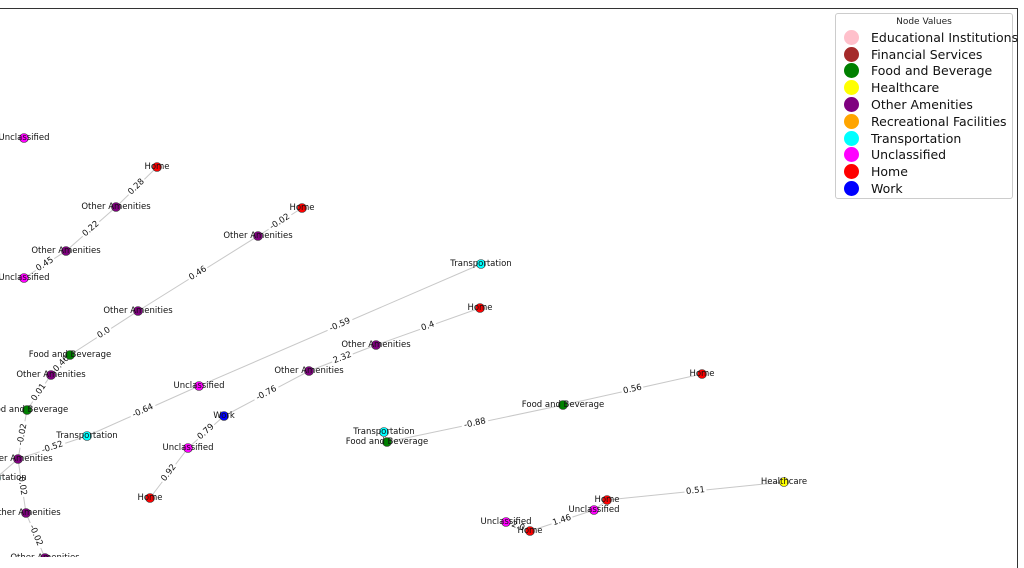  What do you see at coordinates (945, 37) in the screenshot?
I see `legend-label: Educational Institutions` at bounding box center [945, 37].